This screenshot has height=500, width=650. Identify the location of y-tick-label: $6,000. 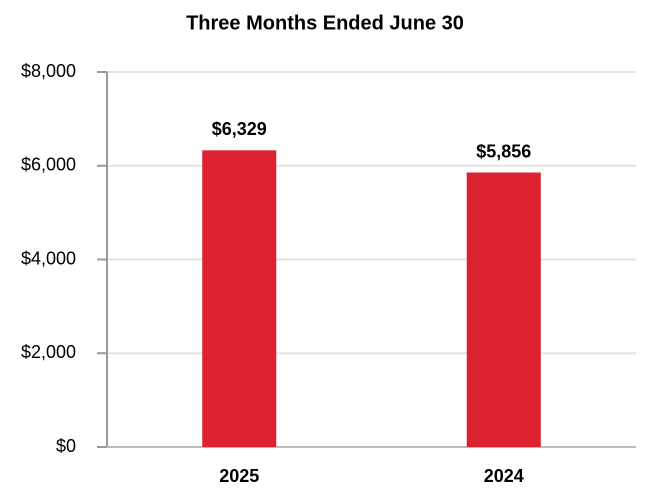
(48, 165).